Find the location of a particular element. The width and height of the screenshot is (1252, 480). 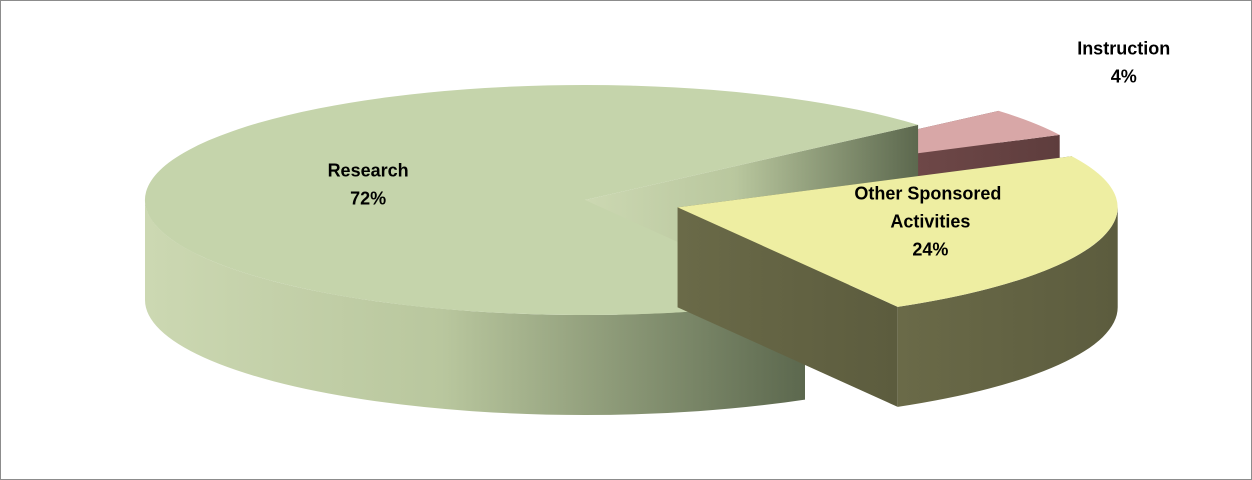

slice-label: Instruction is located at coordinates (1123, 48).